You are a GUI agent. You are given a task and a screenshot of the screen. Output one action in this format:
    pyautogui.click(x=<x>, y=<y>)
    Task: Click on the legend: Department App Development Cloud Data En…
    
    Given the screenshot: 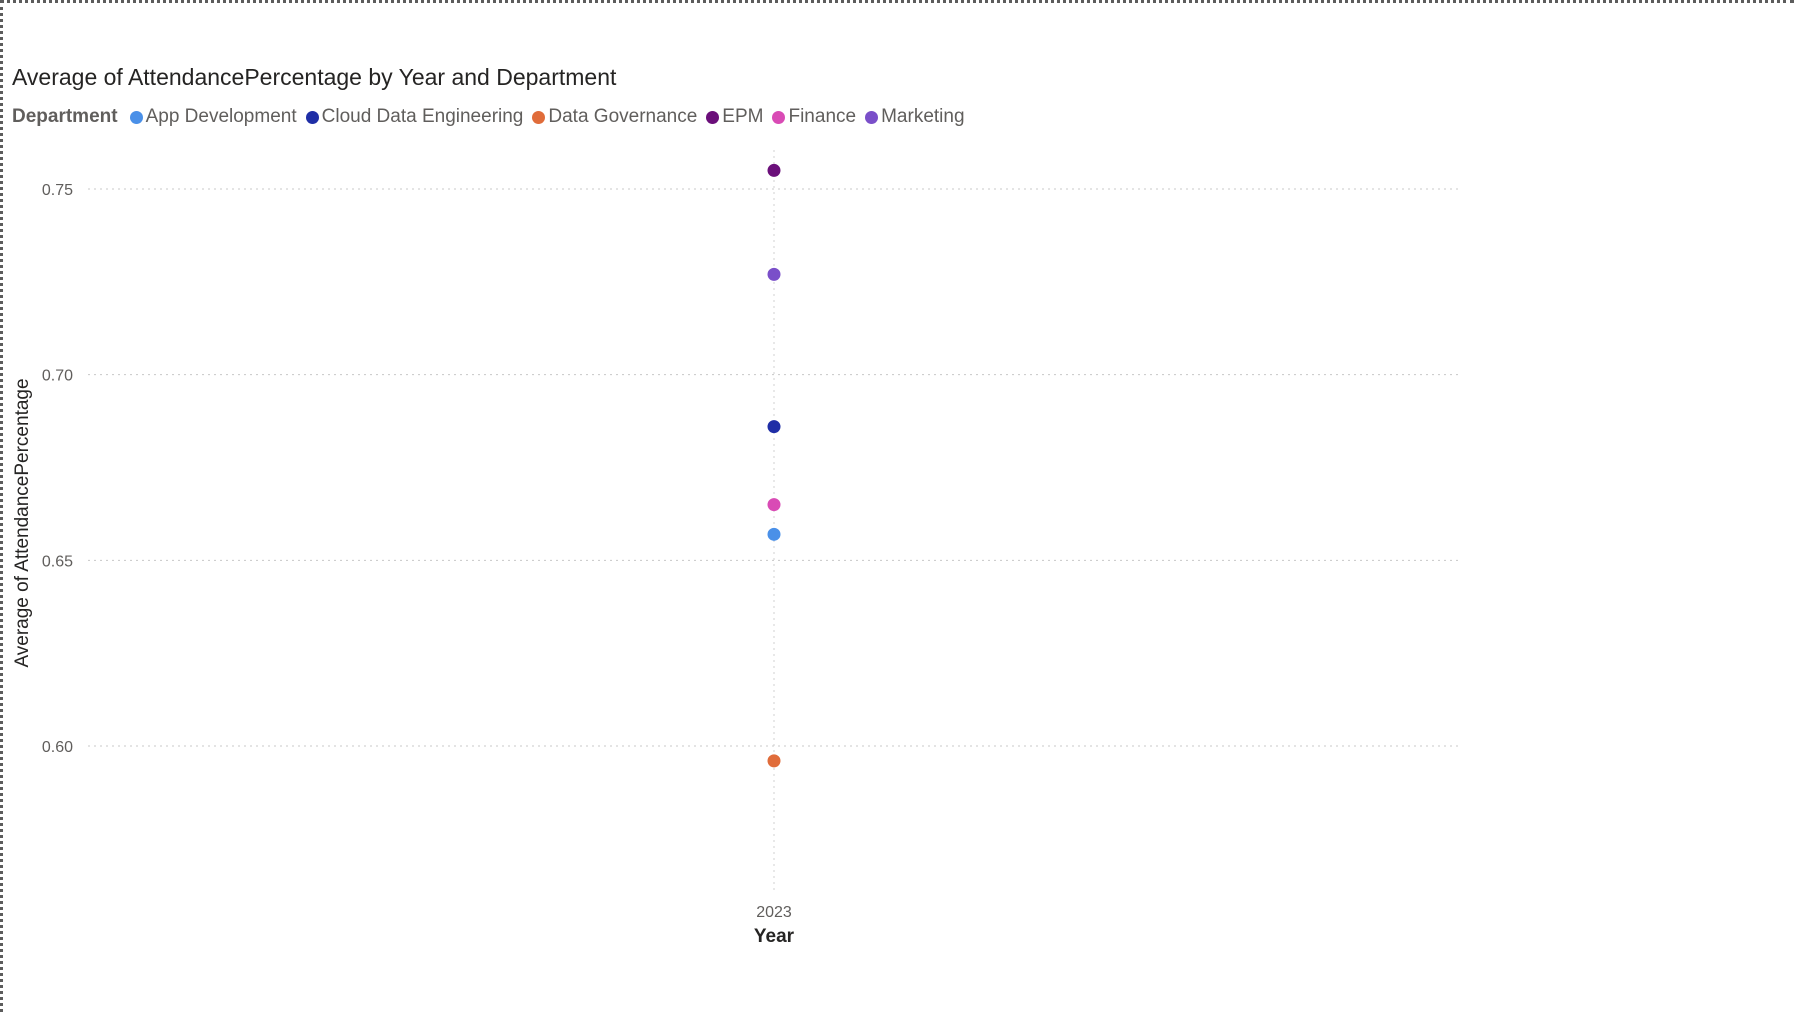 What is the action you would take?
    pyautogui.click(x=493, y=117)
    